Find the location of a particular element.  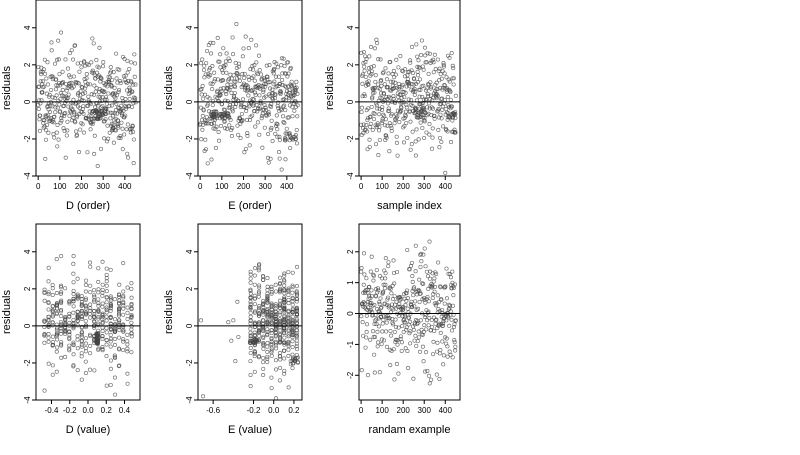

x-tick-label: 400 is located at coordinates (287, 186).